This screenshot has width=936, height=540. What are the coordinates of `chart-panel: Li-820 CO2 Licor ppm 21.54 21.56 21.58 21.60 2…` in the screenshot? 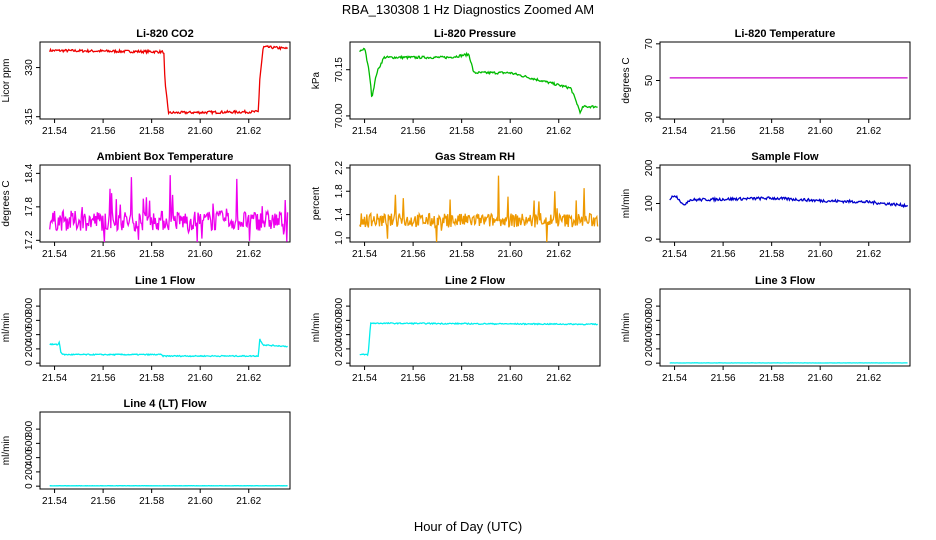 It's located at (146, 82).